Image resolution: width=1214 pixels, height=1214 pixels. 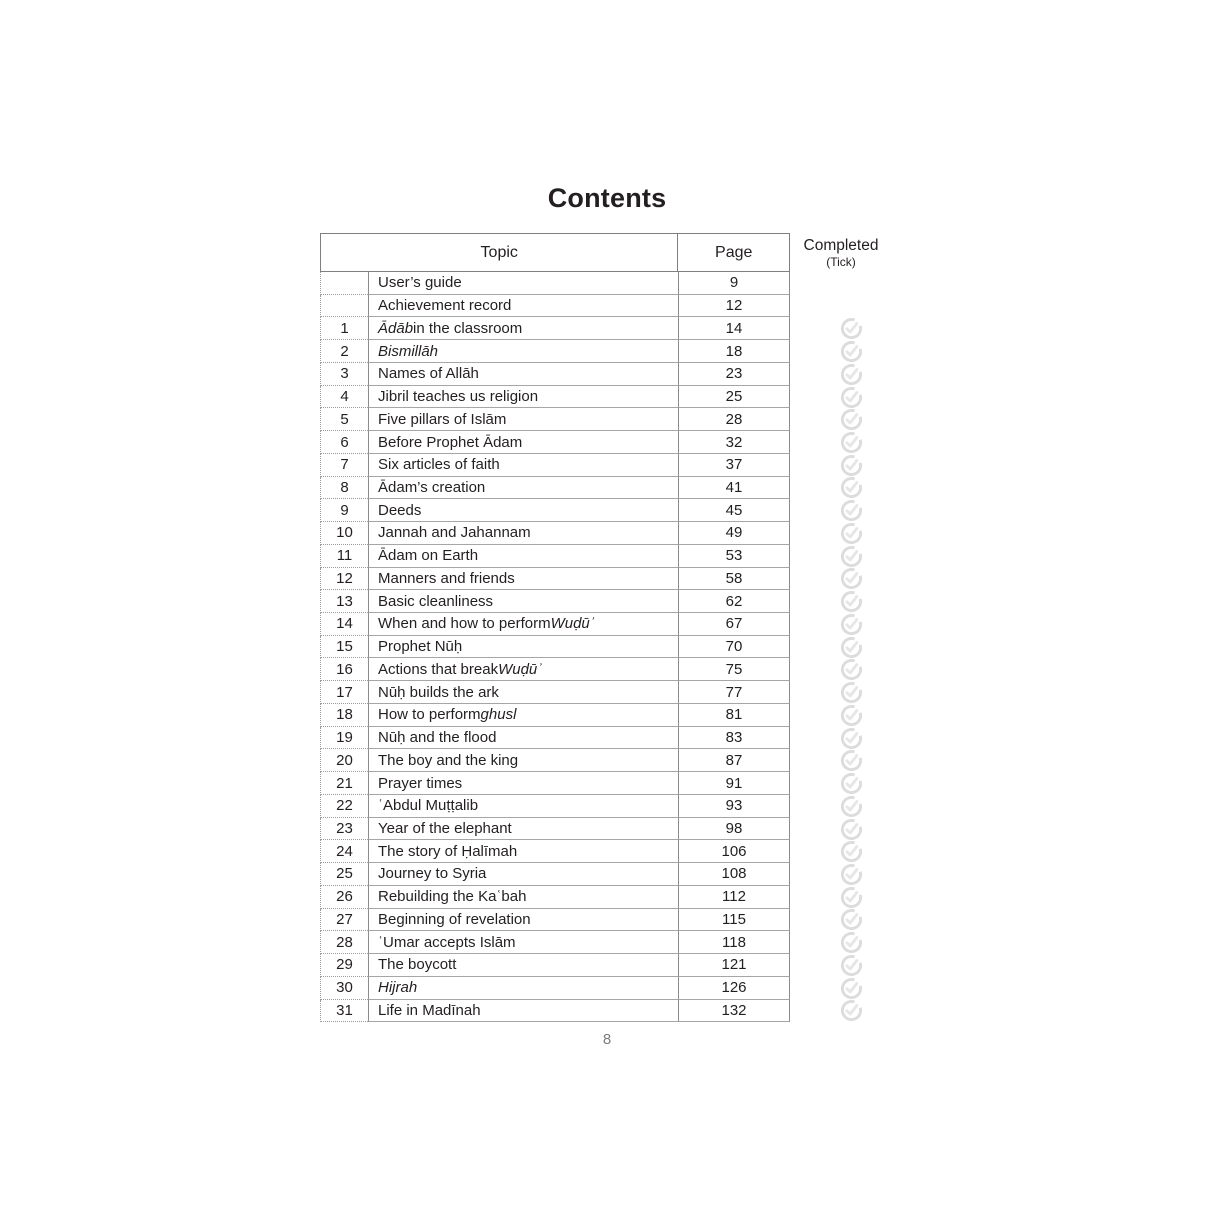 I want to click on row-page-number: 53, so click(x=734, y=556).